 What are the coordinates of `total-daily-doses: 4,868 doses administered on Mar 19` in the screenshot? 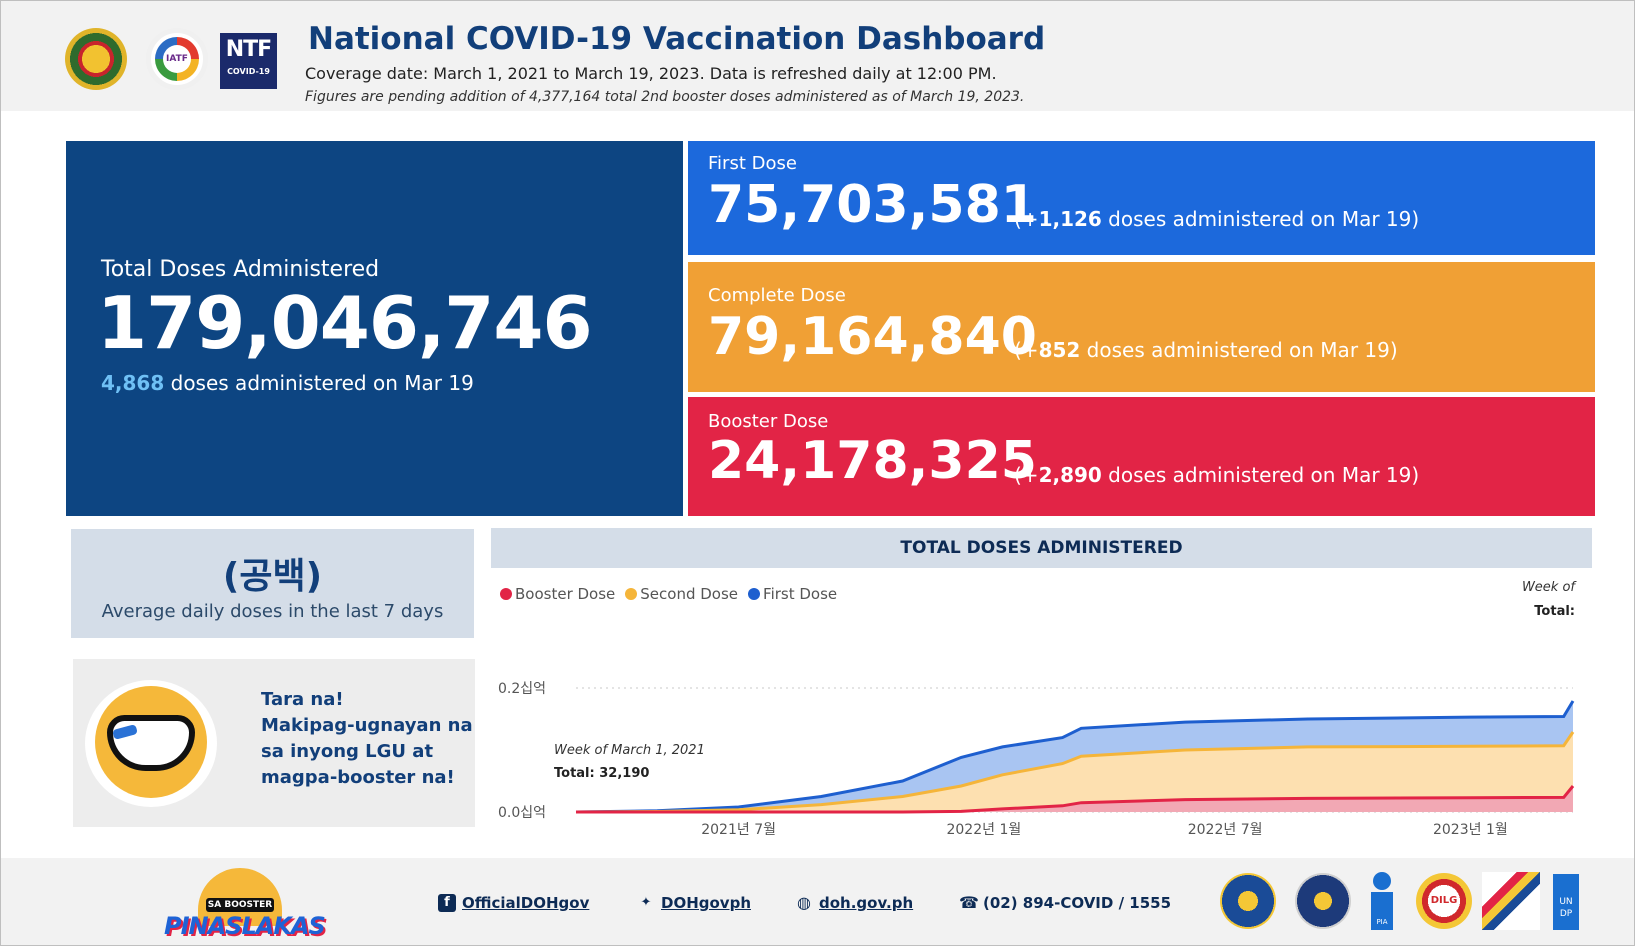 It's located at (287, 383).